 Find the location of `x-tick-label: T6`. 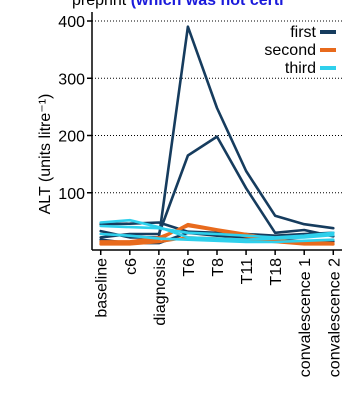

x-tick-label: T6 is located at coordinates (189, 267).